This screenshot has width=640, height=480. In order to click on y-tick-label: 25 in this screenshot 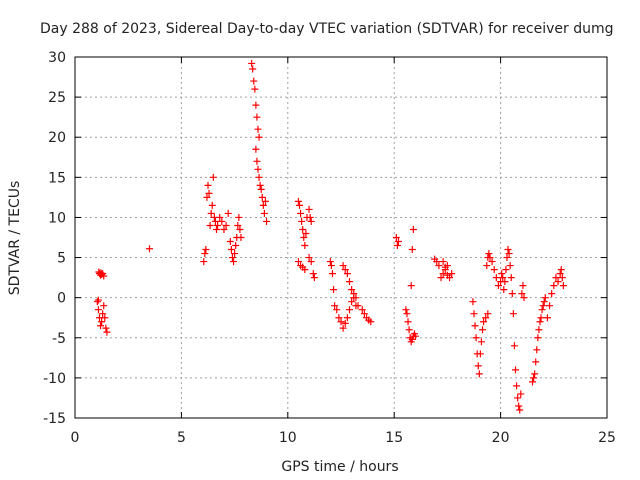, I will do `click(57, 98)`.